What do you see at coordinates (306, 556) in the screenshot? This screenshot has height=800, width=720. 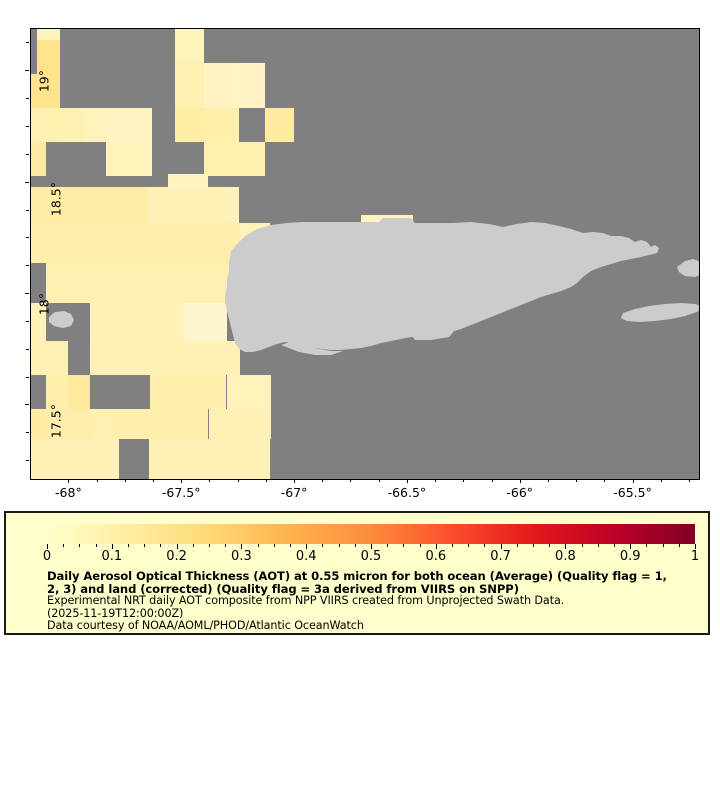 I see `colorbar-tick-label: 0.4` at bounding box center [306, 556].